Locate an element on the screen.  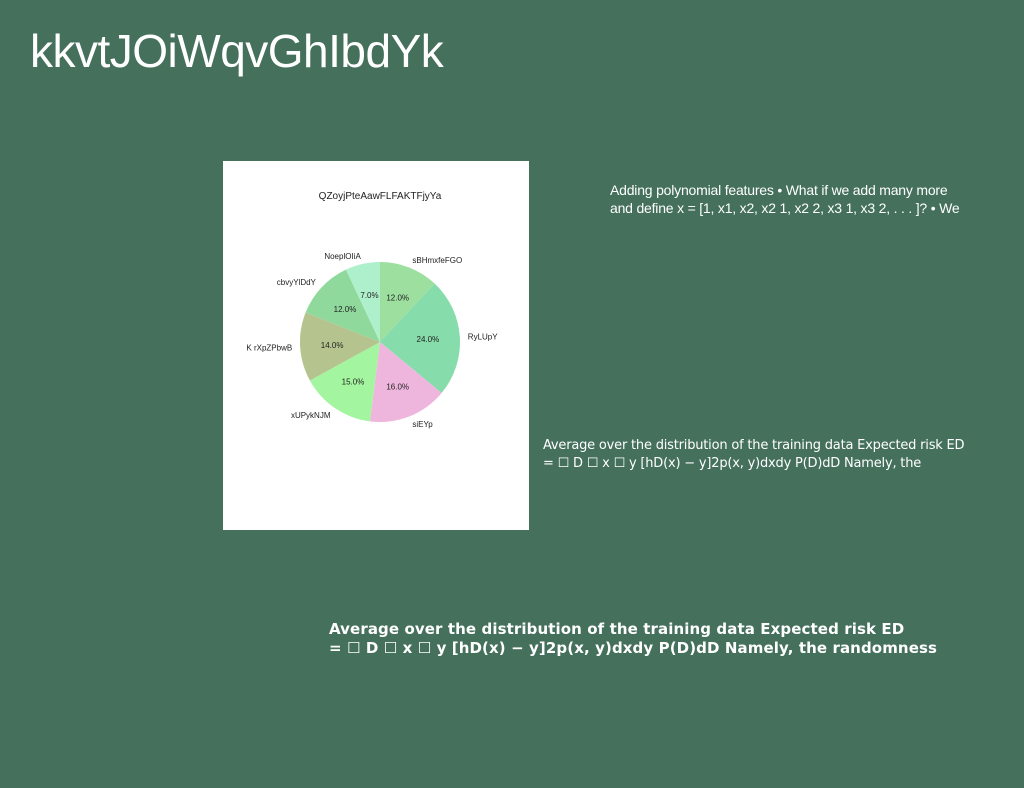
pie-category-label: RyLUpY is located at coordinates (483, 337).